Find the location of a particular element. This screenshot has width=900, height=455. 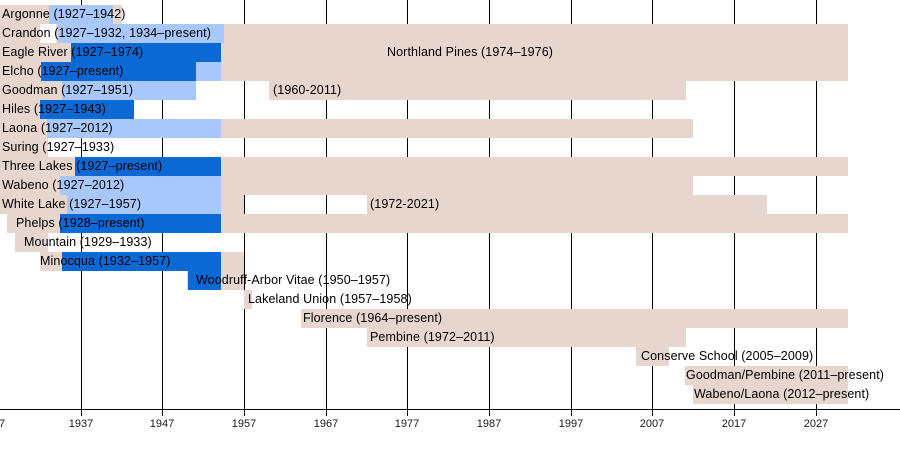

timeline-row: Mountain (1929–1933) is located at coordinates (450, 242).